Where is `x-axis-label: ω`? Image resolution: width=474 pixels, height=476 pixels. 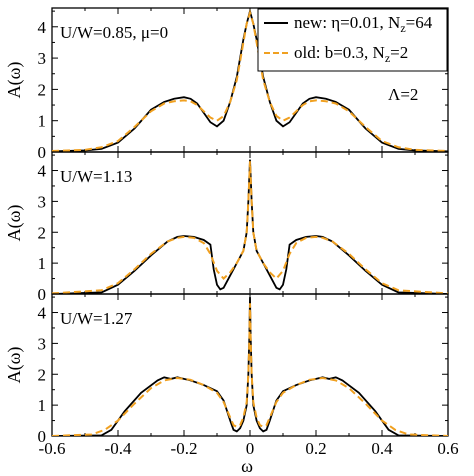 x-axis-label: ω is located at coordinates (247, 466).